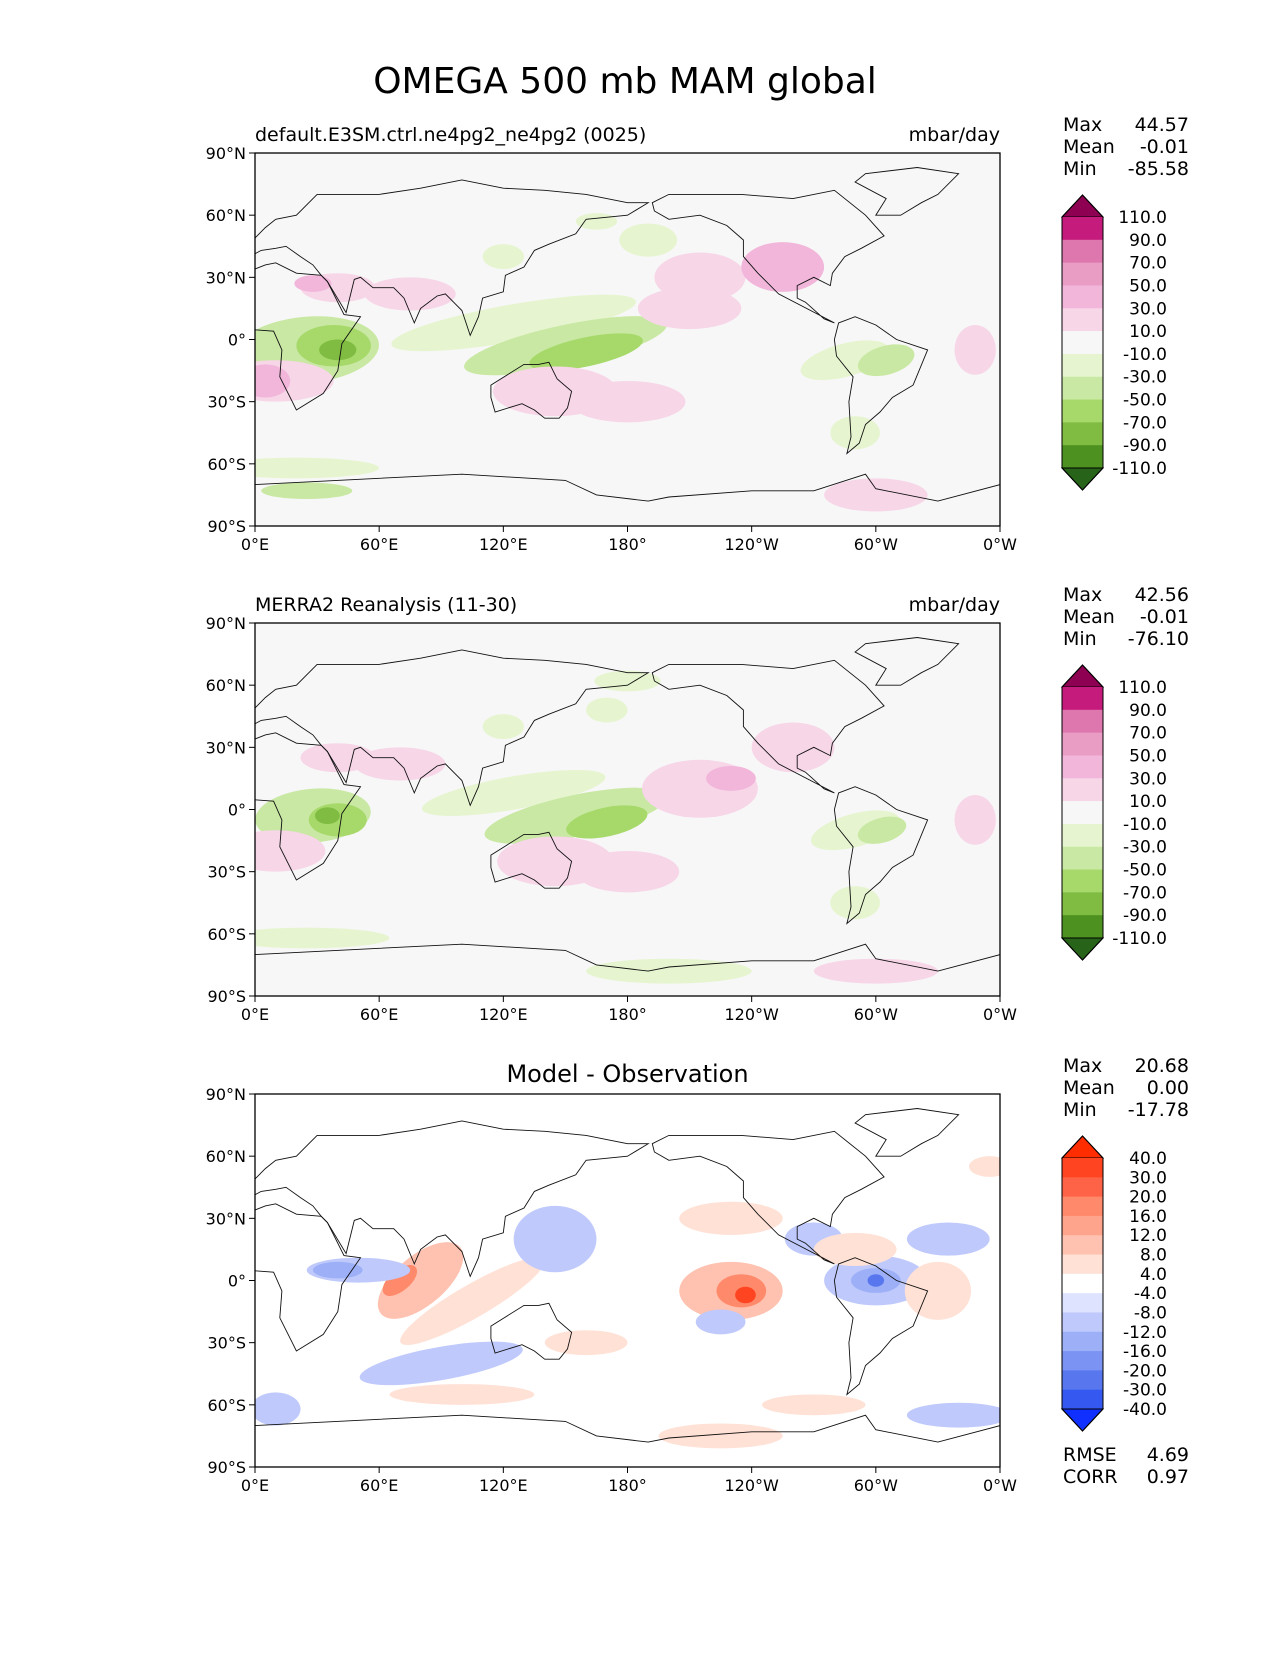  What do you see at coordinates (1168, 1455) in the screenshot?
I see `stat-value: 4.69` at bounding box center [1168, 1455].